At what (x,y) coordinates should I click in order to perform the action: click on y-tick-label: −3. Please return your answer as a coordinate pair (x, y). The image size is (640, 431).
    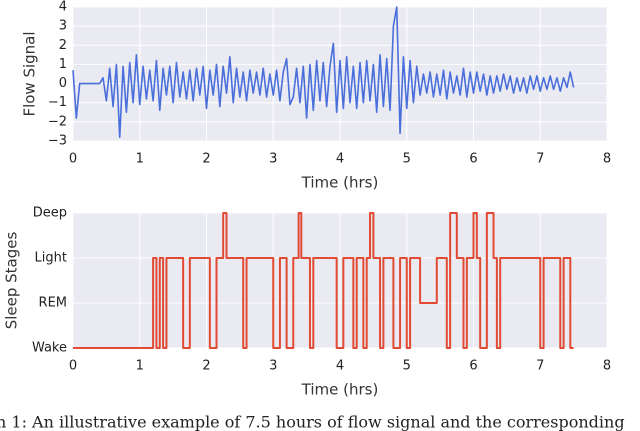
    Looking at the image, I should click on (57, 141).